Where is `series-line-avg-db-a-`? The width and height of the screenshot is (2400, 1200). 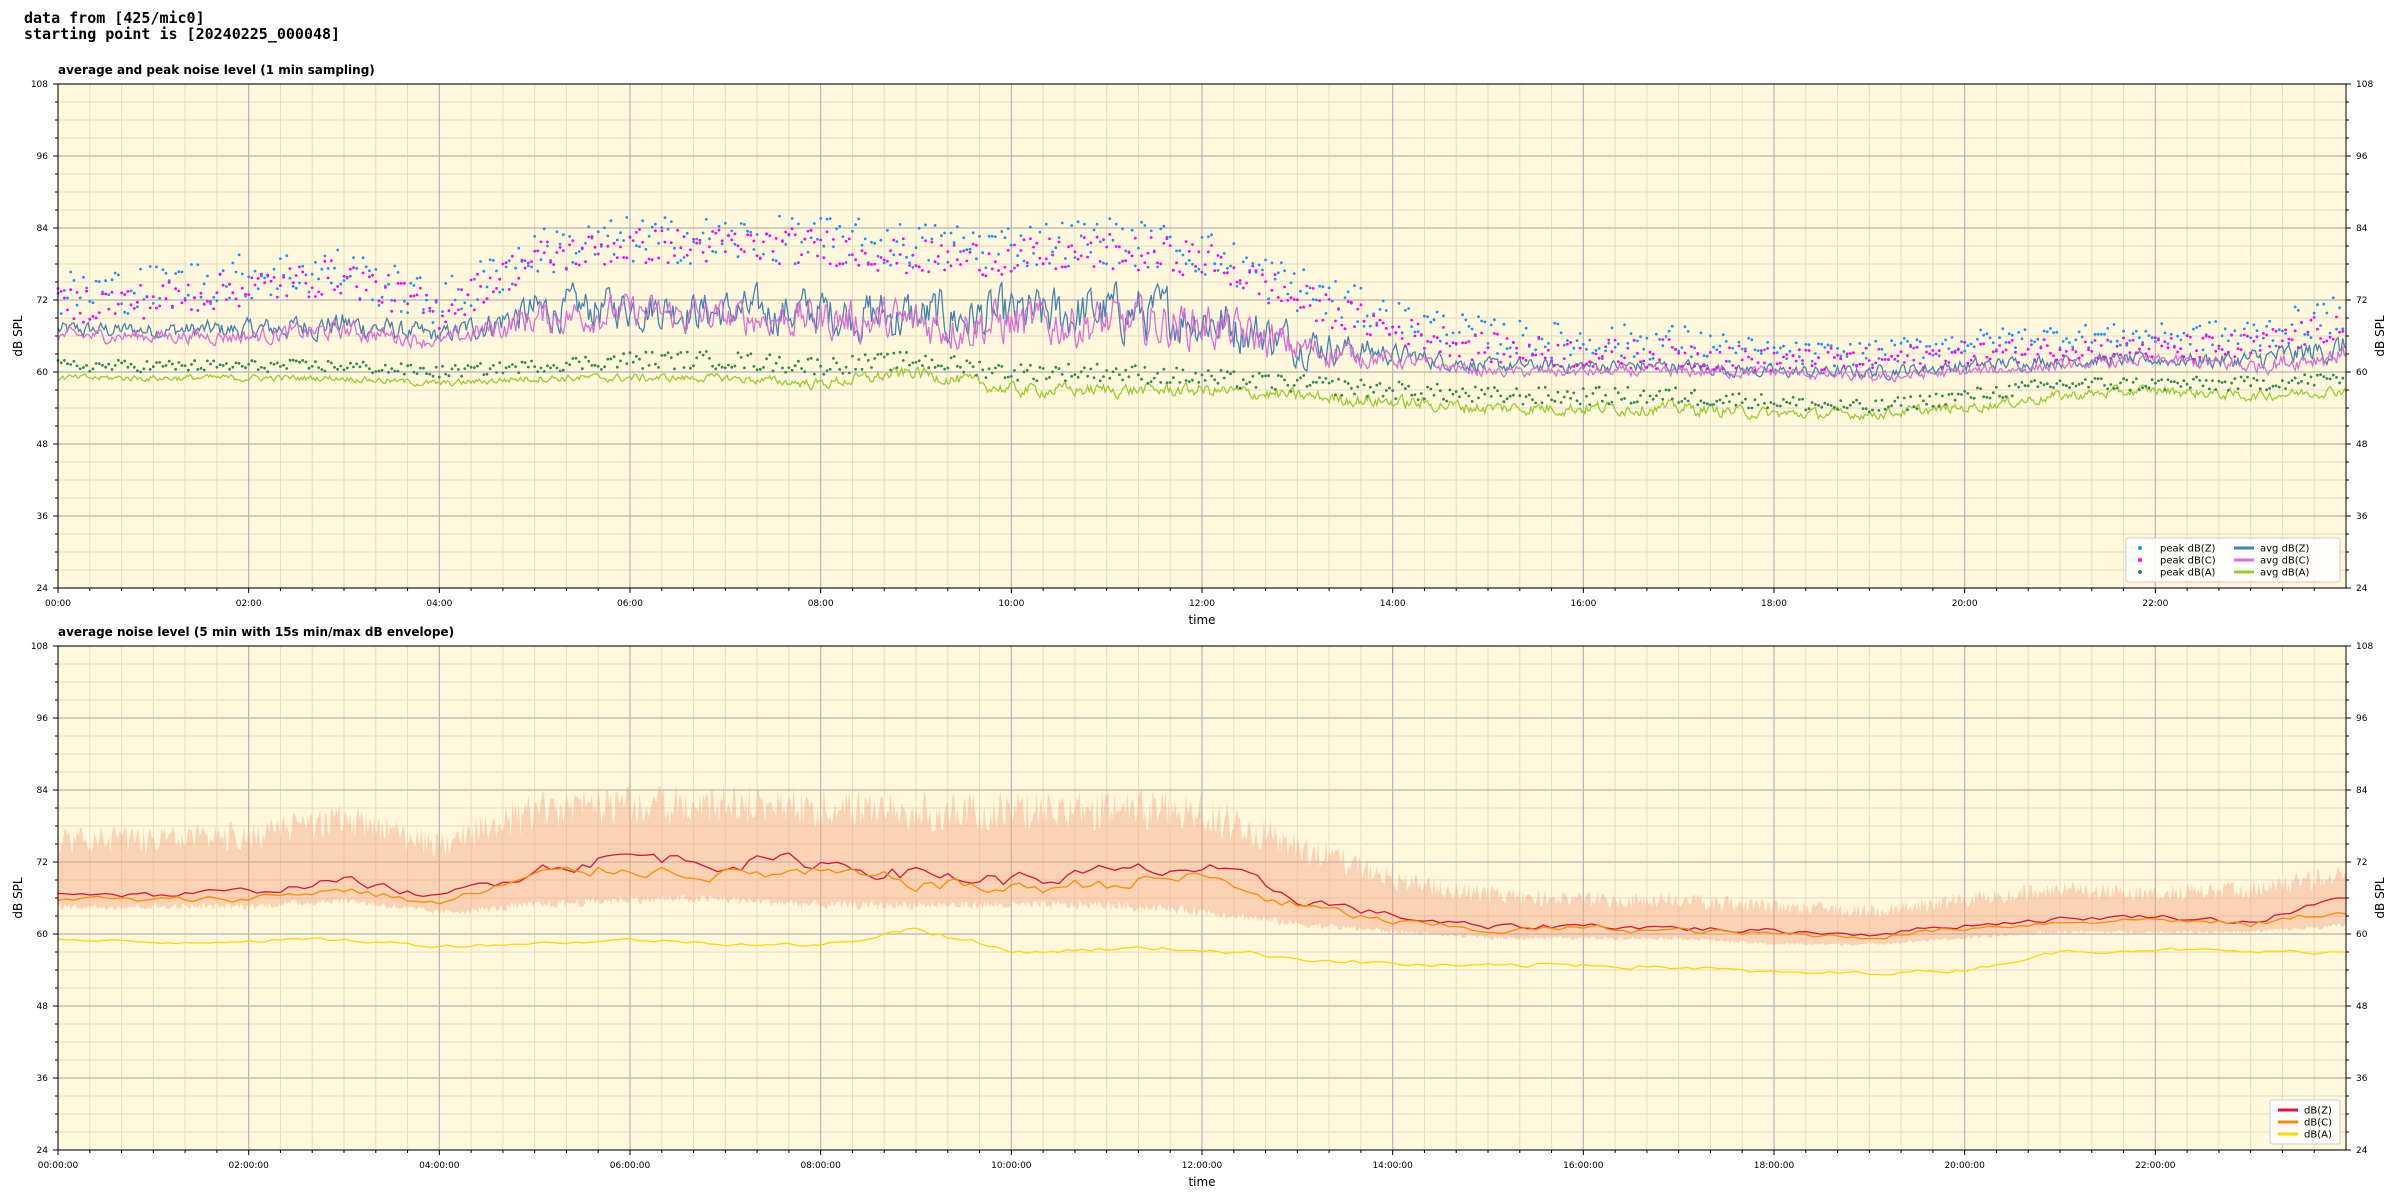 series-line-avg-db-a- is located at coordinates (1202, 393).